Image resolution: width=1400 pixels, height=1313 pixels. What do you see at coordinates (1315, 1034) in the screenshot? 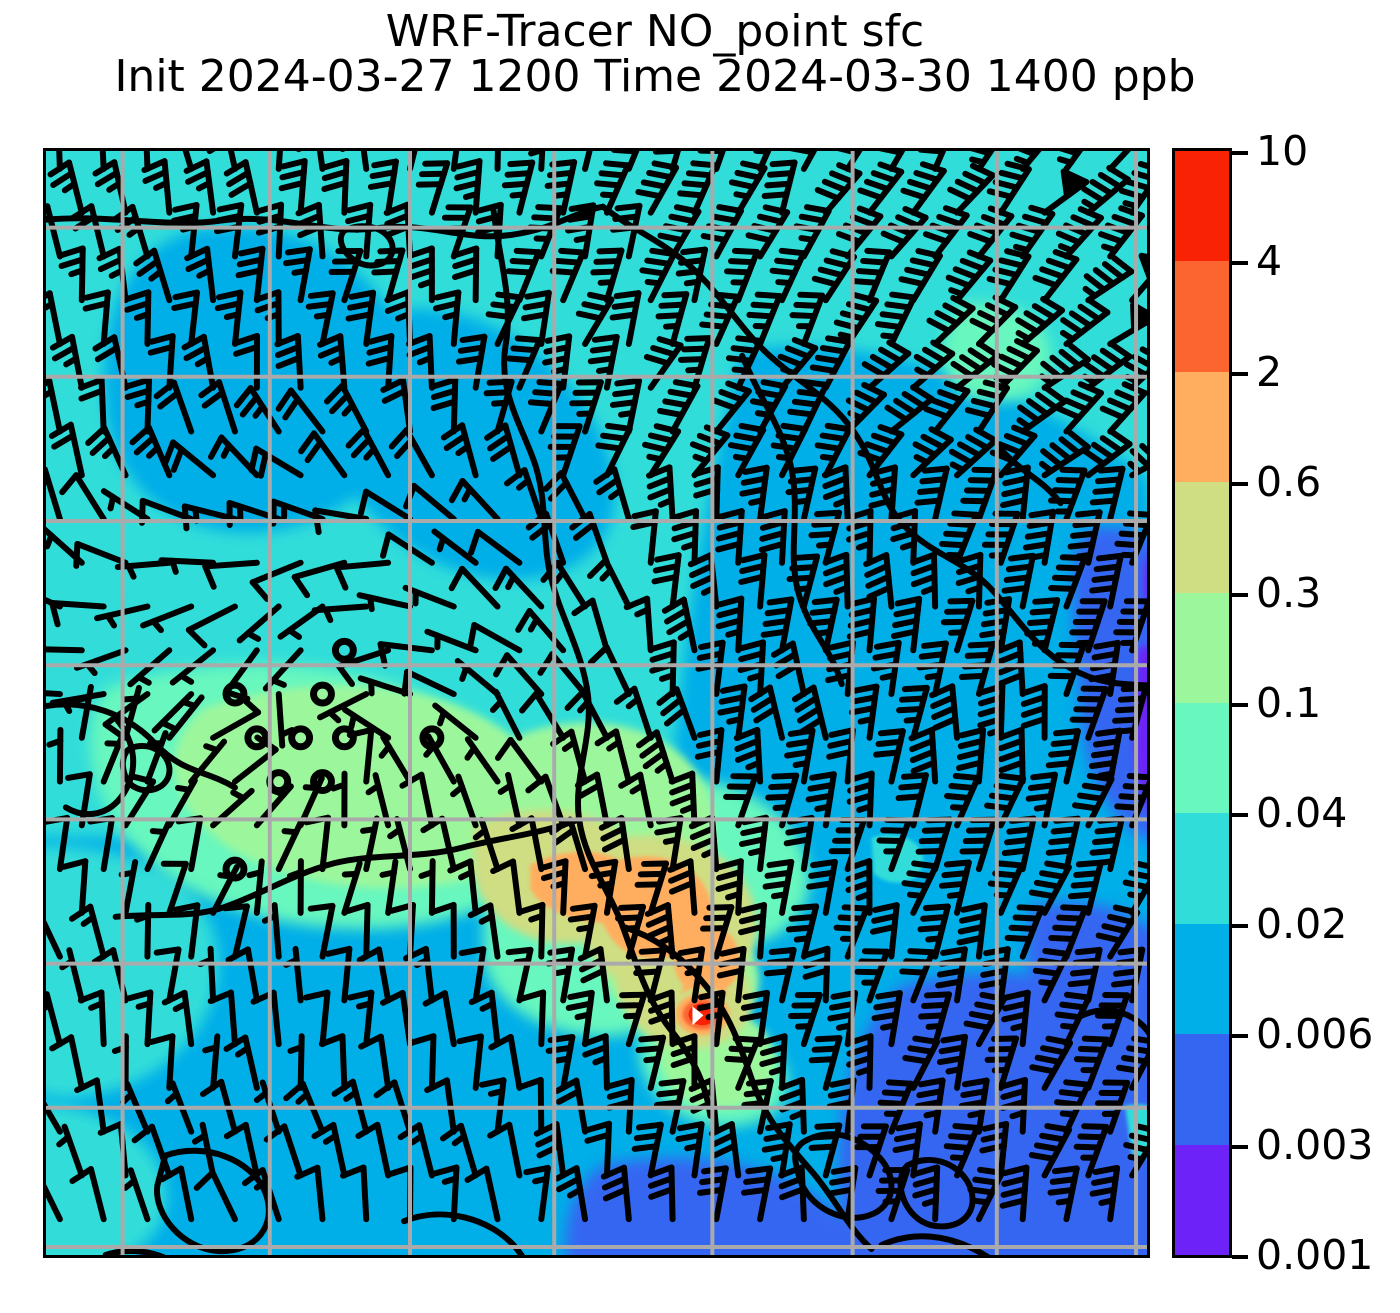
I see `colorbar-tick-label: 0.006` at bounding box center [1315, 1034].